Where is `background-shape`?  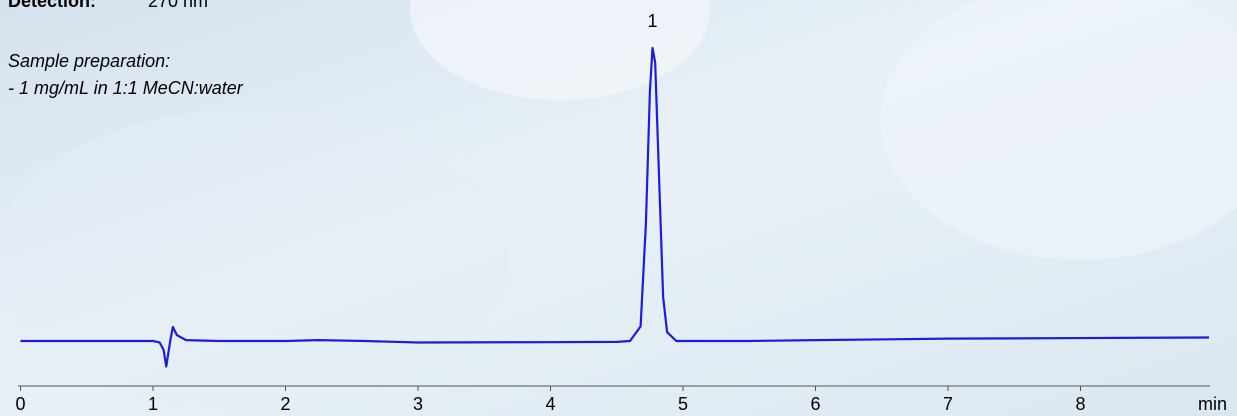 background-shape is located at coordinates (560, 50).